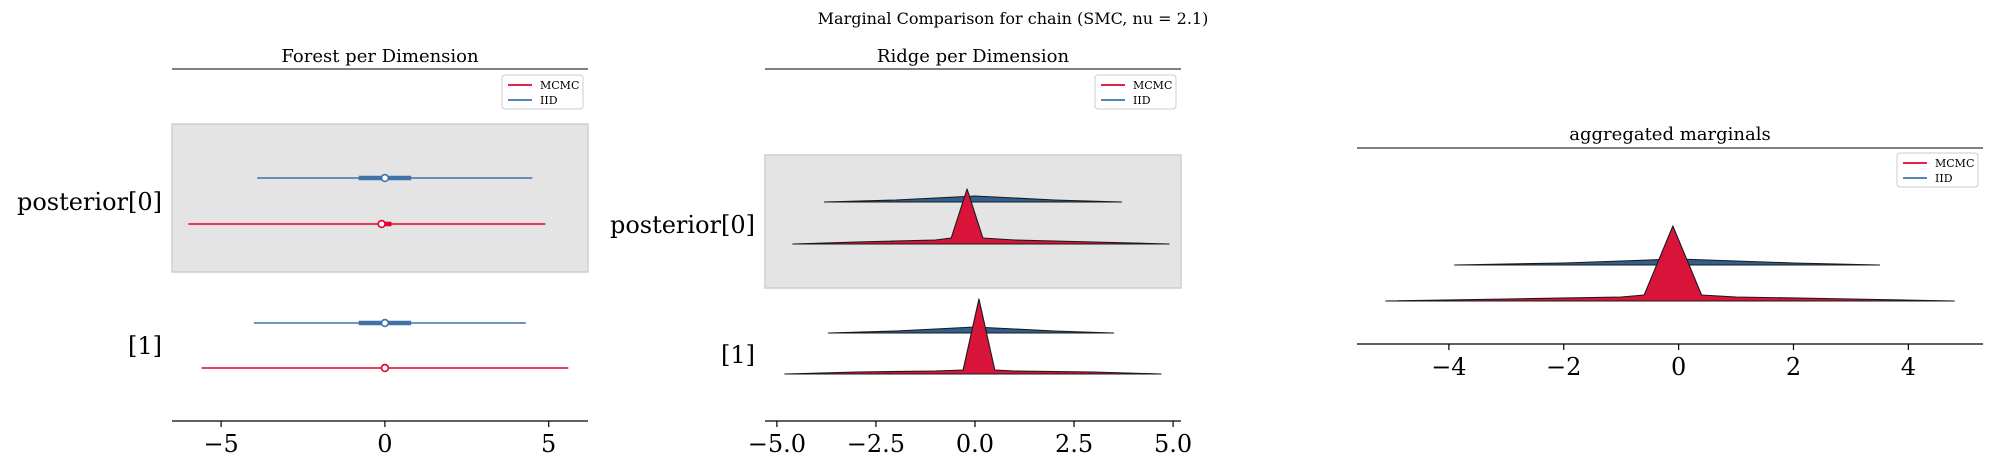  Describe the element at coordinates (876, 444) in the screenshot. I see `x-tick-label: −2.5` at that location.